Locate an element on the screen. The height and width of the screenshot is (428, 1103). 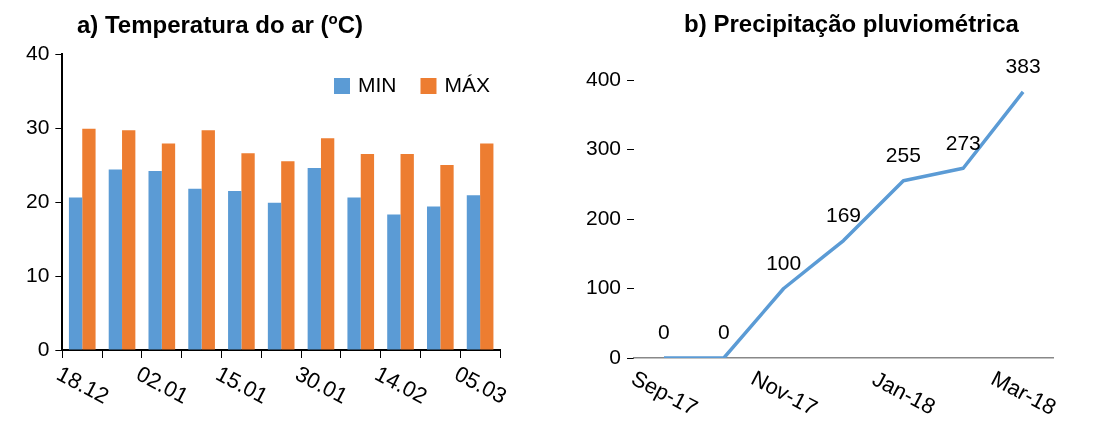
data-label: 255 is located at coordinates (903, 155).